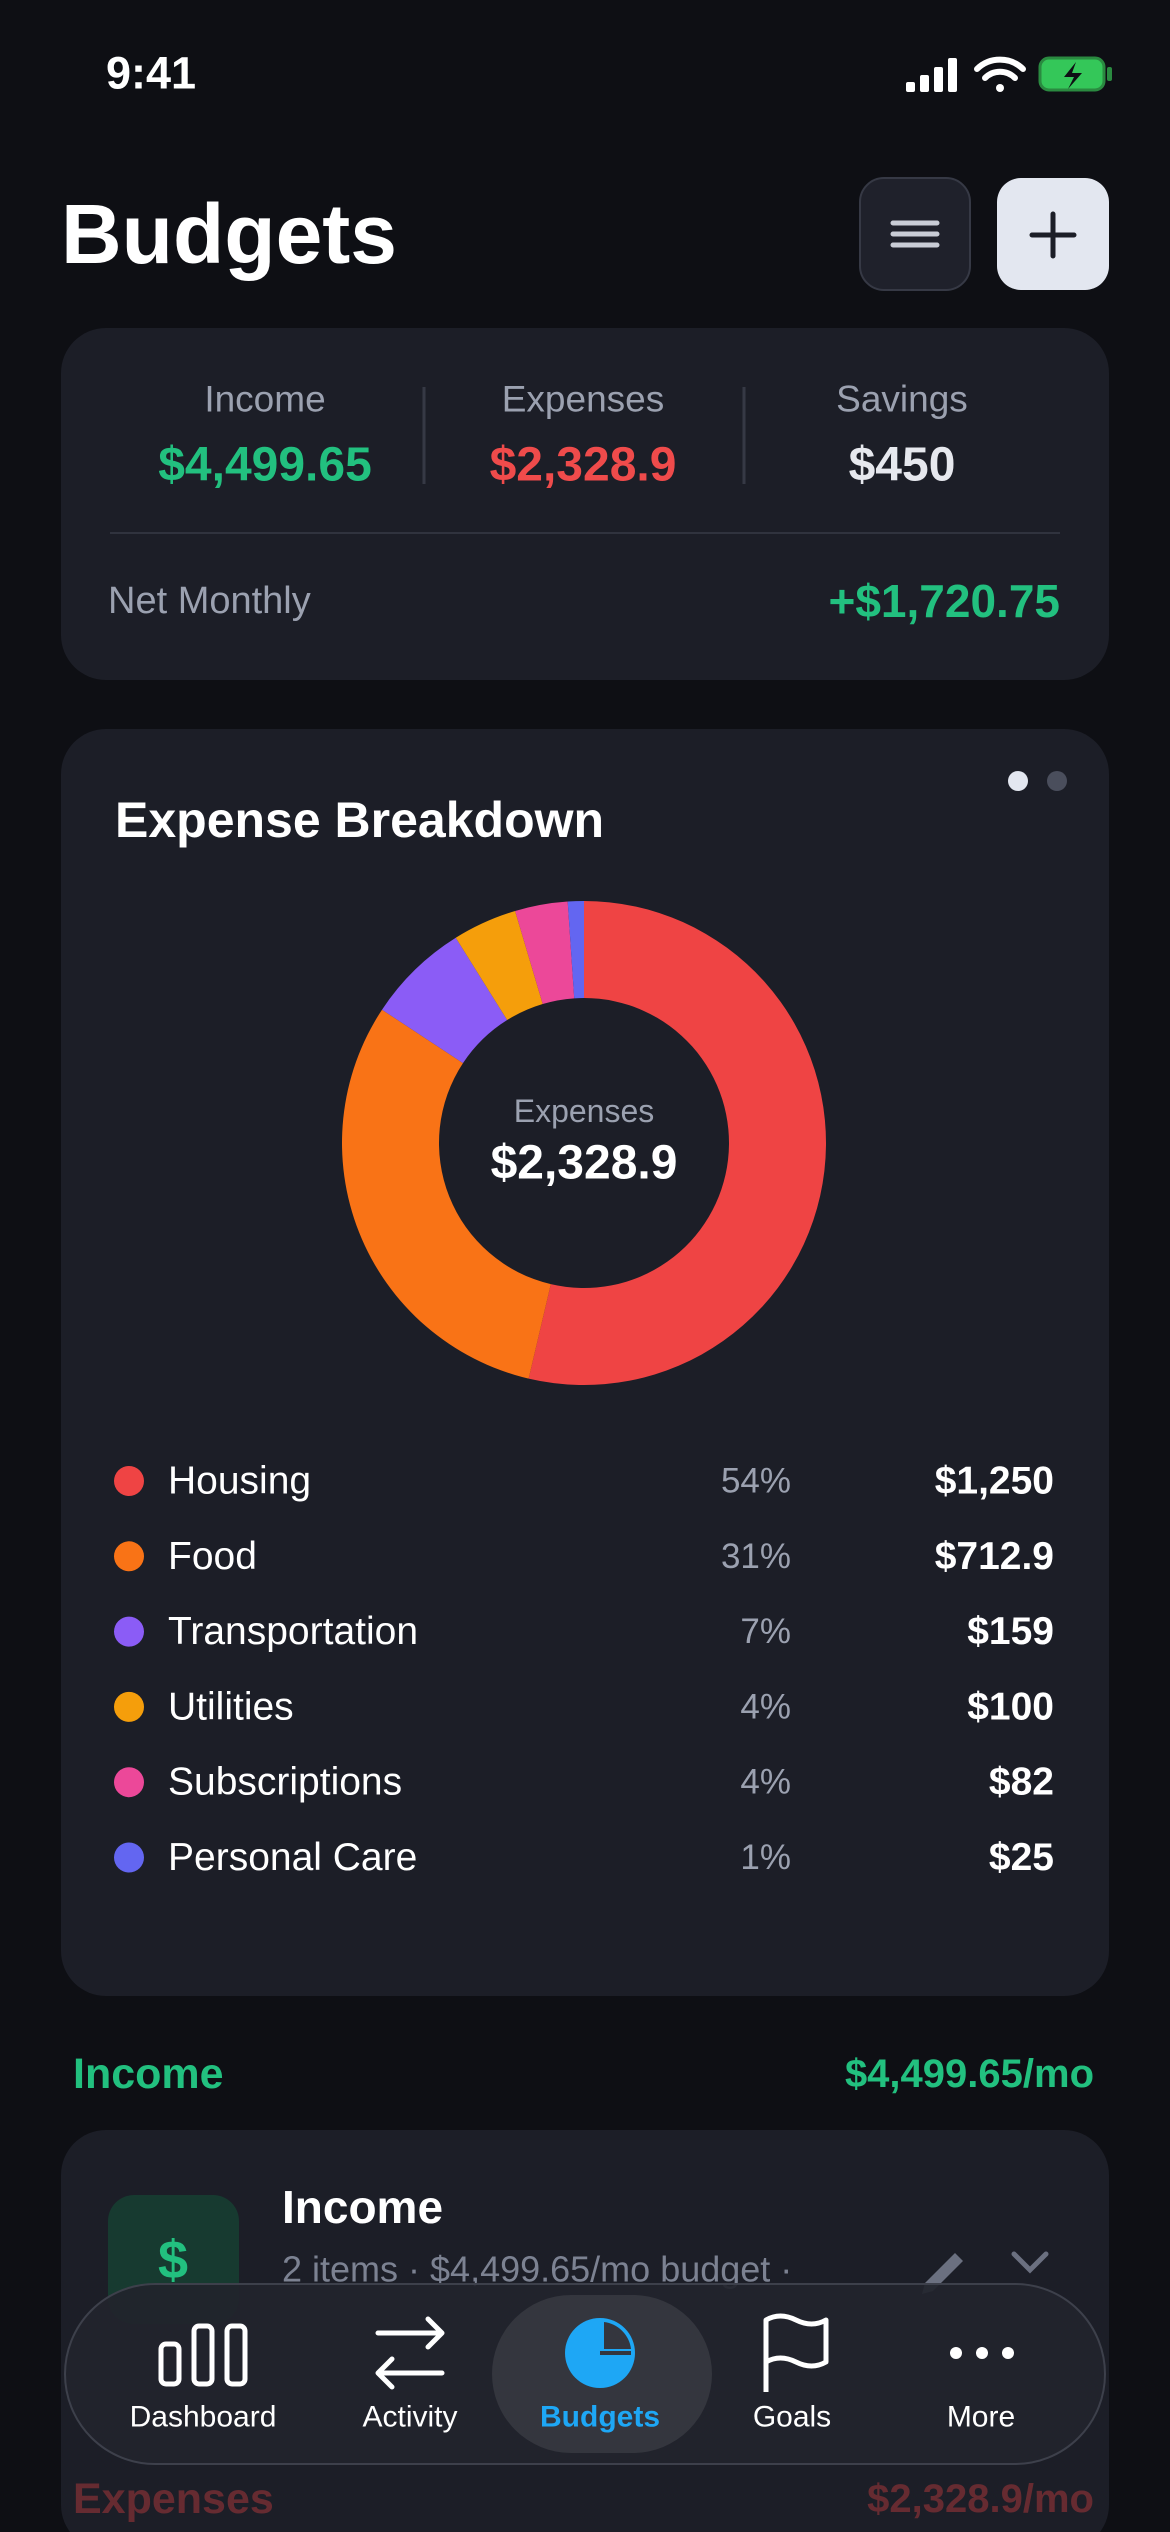 This screenshot has width=1170, height=2532. What do you see at coordinates (212, 1556) in the screenshot?
I see `legend-name: Food` at bounding box center [212, 1556].